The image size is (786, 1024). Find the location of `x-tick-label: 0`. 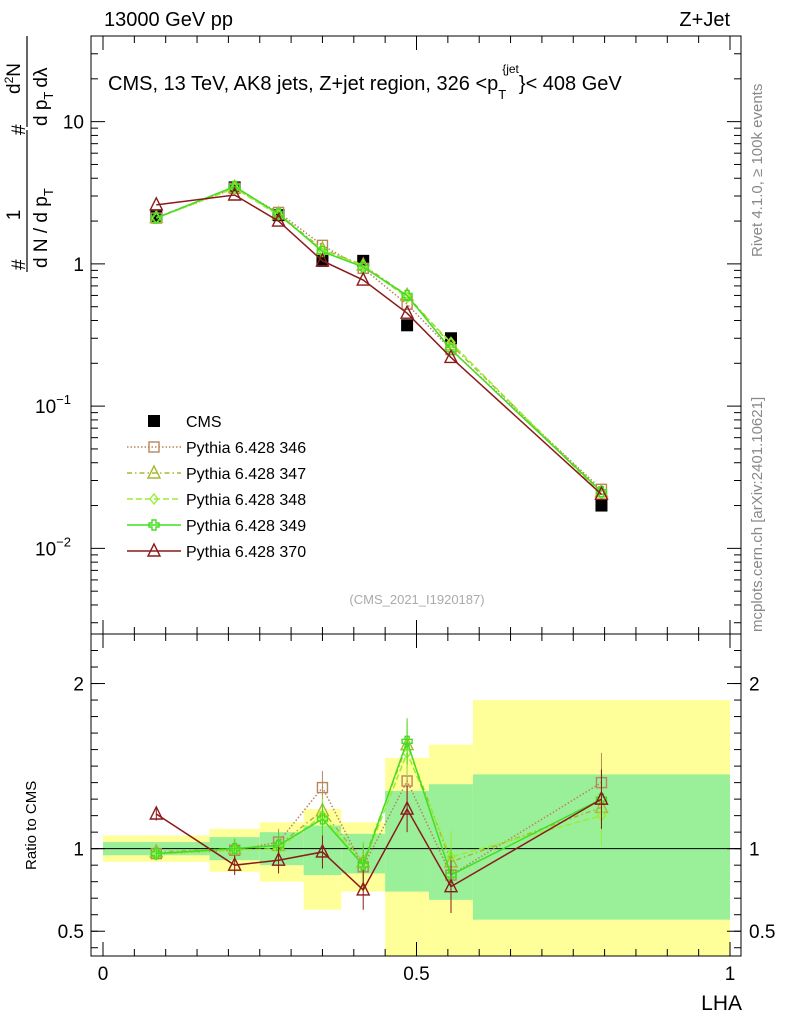

x-tick-label: 0 is located at coordinates (103, 974).